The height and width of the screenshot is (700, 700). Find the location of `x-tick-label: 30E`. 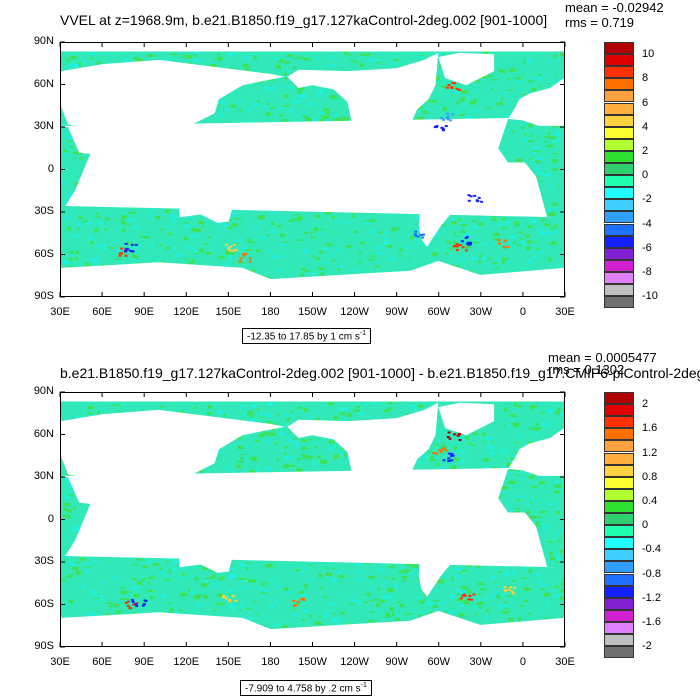

x-tick-label: 30E is located at coordinates (565, 662).